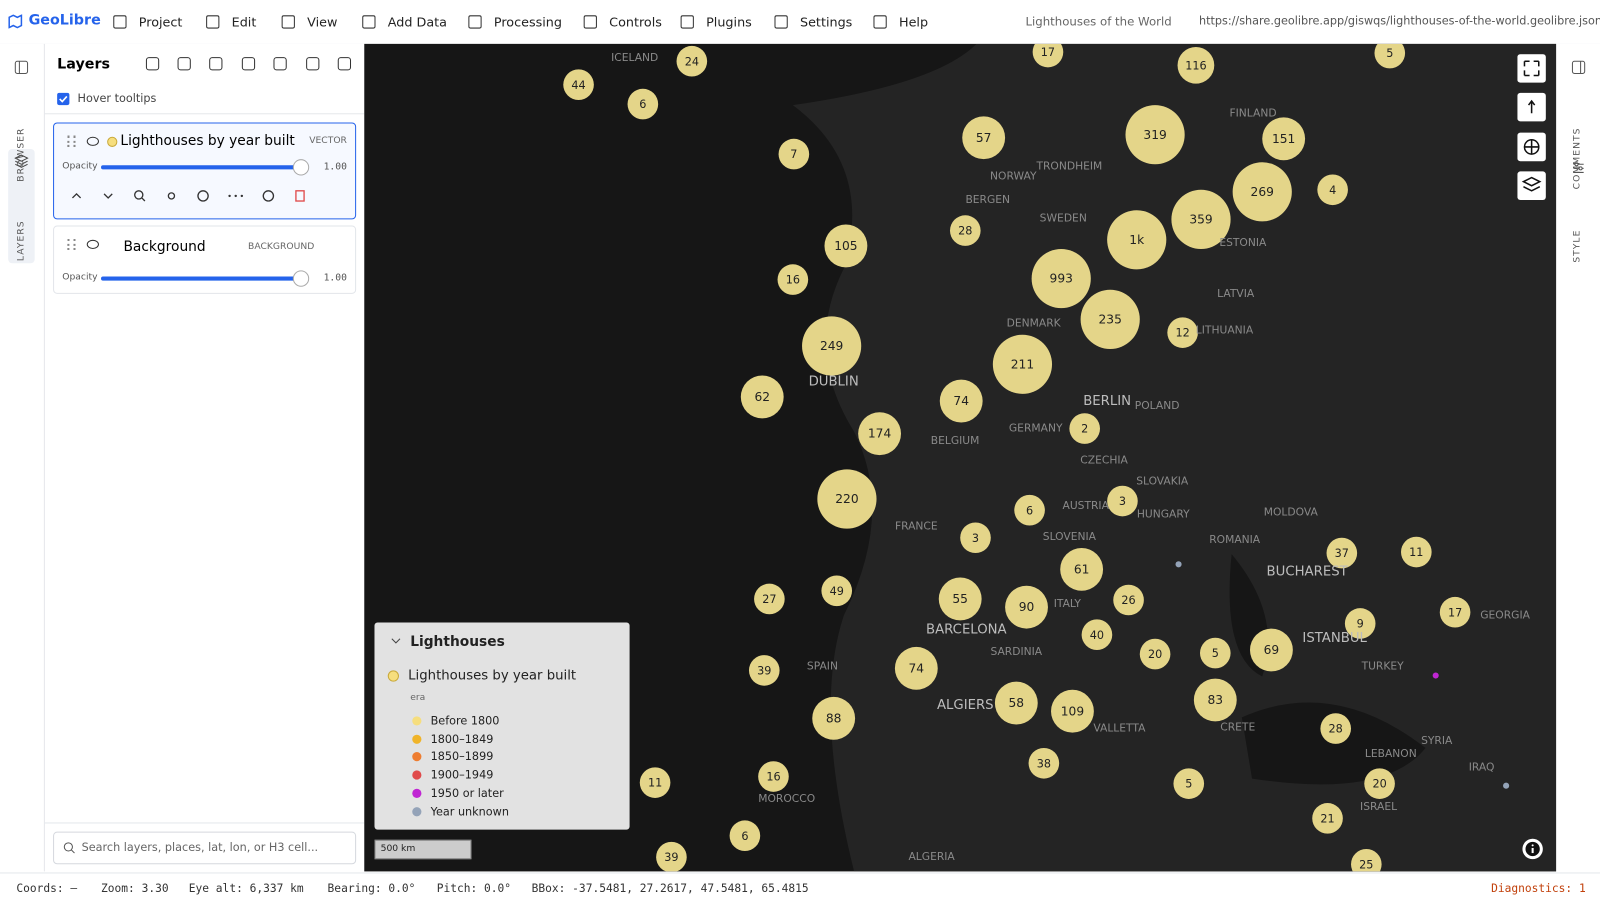 This screenshot has width=1600, height=901. What do you see at coordinates (826, 22) in the screenshot?
I see `menu-item: Settings` at bounding box center [826, 22].